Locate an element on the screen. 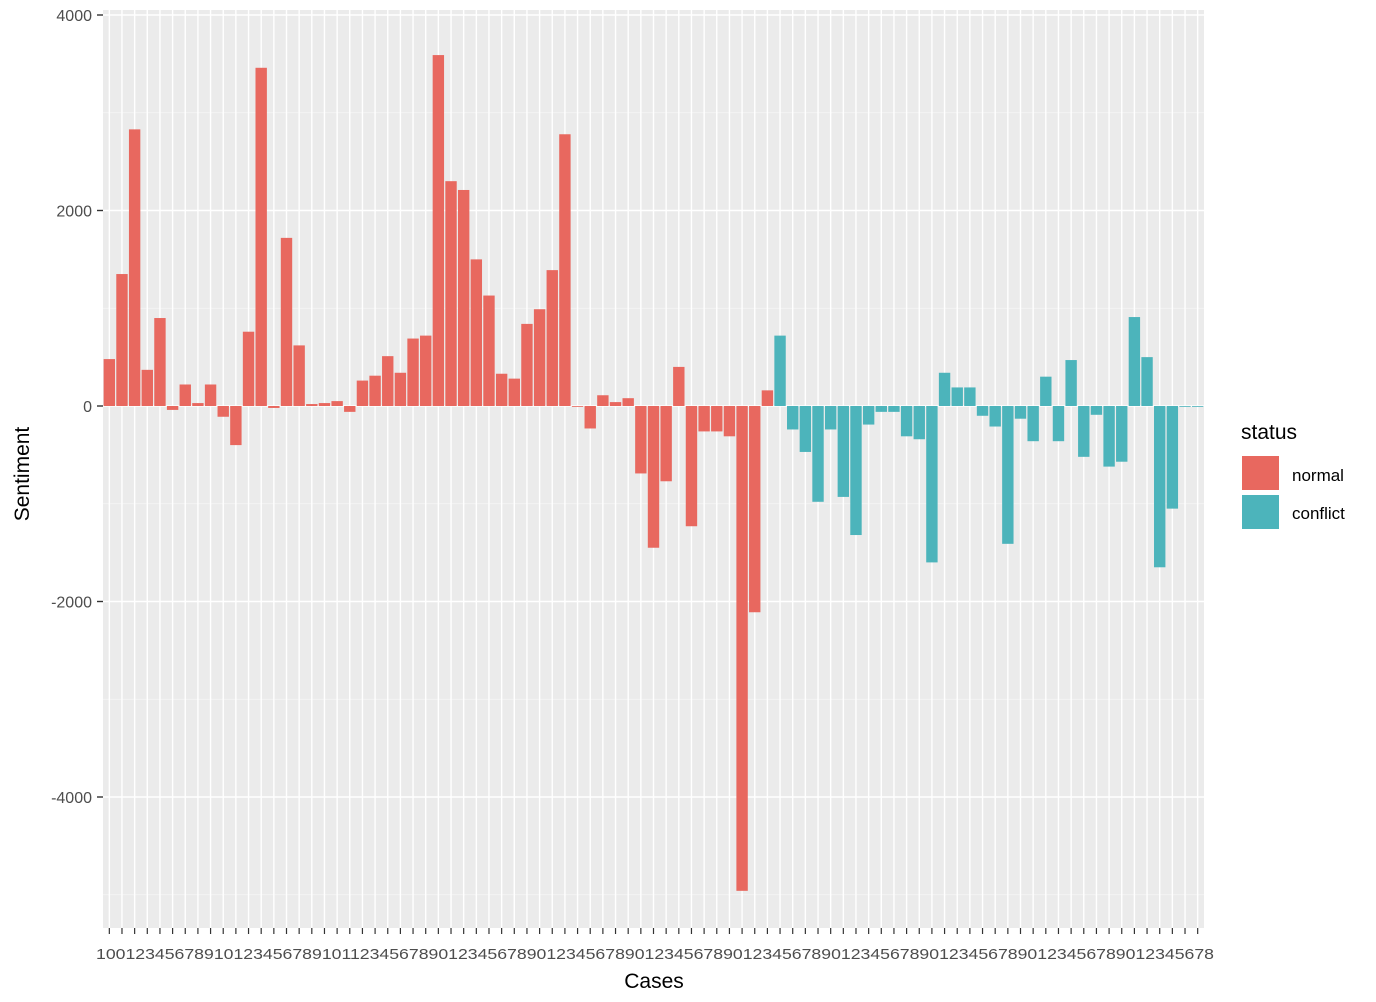  y-axis-title: Sentiment is located at coordinates (22, 474).